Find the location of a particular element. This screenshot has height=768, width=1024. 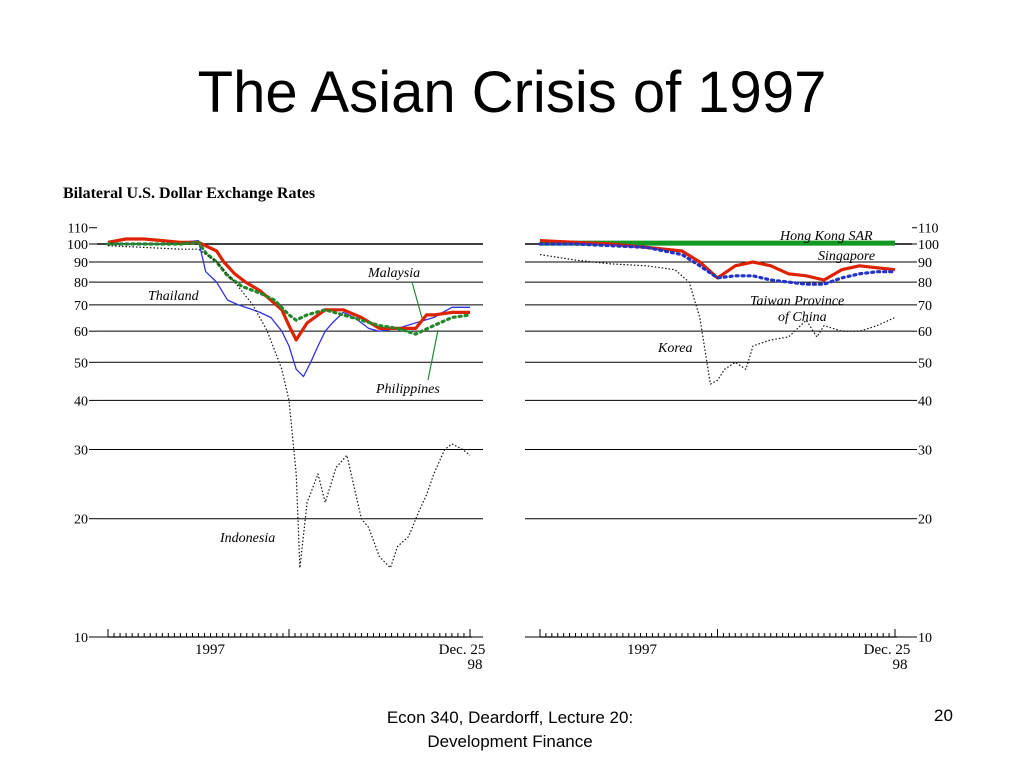

series-label-philippines: Philippines is located at coordinates (407, 389).